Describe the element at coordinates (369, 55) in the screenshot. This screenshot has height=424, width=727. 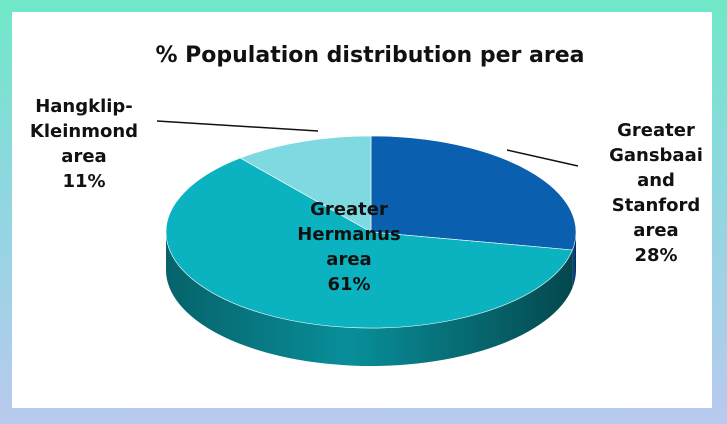
I see `chart-title: % Population distribution per area` at that location.